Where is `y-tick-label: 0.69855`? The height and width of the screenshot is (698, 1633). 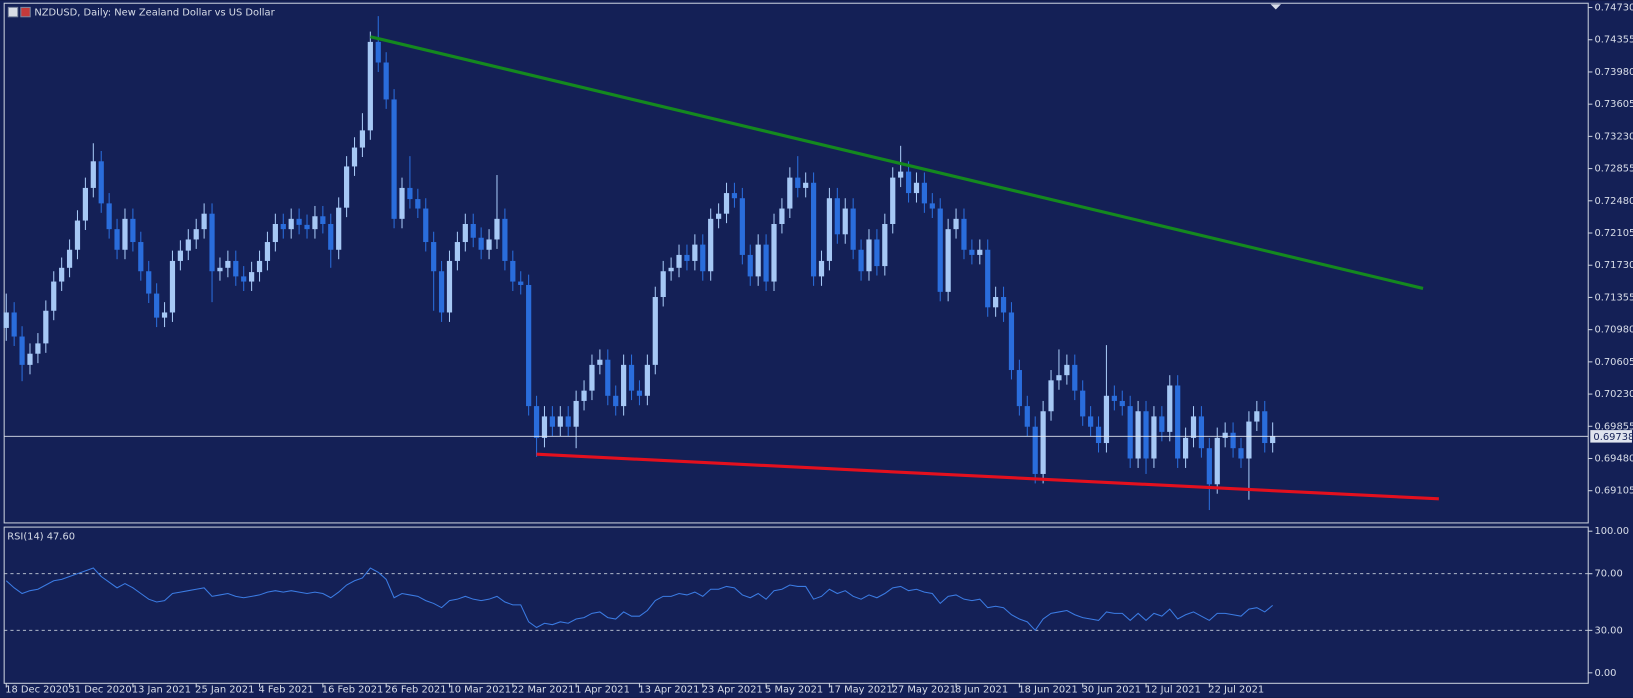 y-tick-label: 0.69855 is located at coordinates (1613, 426).